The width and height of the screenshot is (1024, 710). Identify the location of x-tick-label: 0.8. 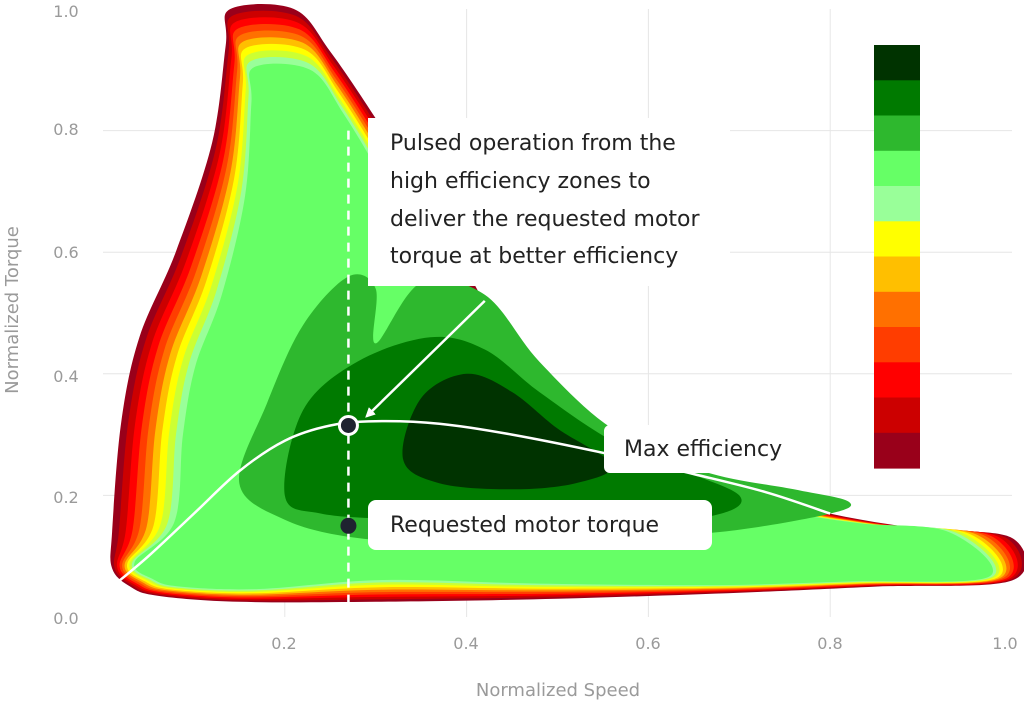
(829, 643).